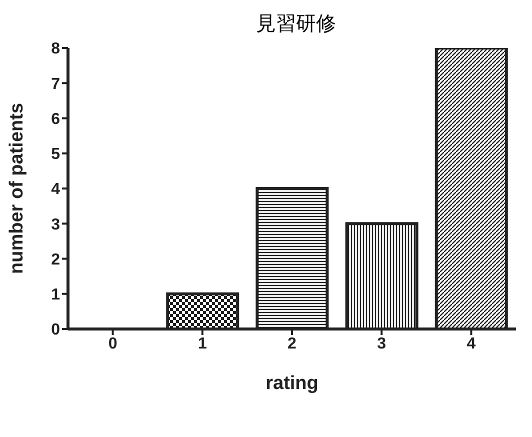 The height and width of the screenshot is (437, 532). I want to click on y-tick-label: 7, so click(55, 84).